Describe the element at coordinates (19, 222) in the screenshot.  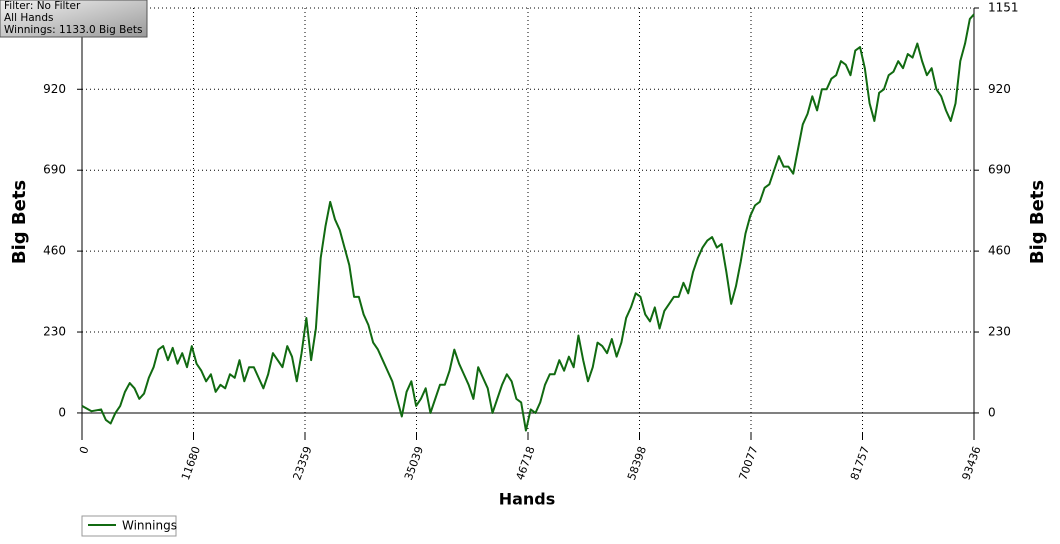
I see `y-axis-label: Big Bets` at that location.